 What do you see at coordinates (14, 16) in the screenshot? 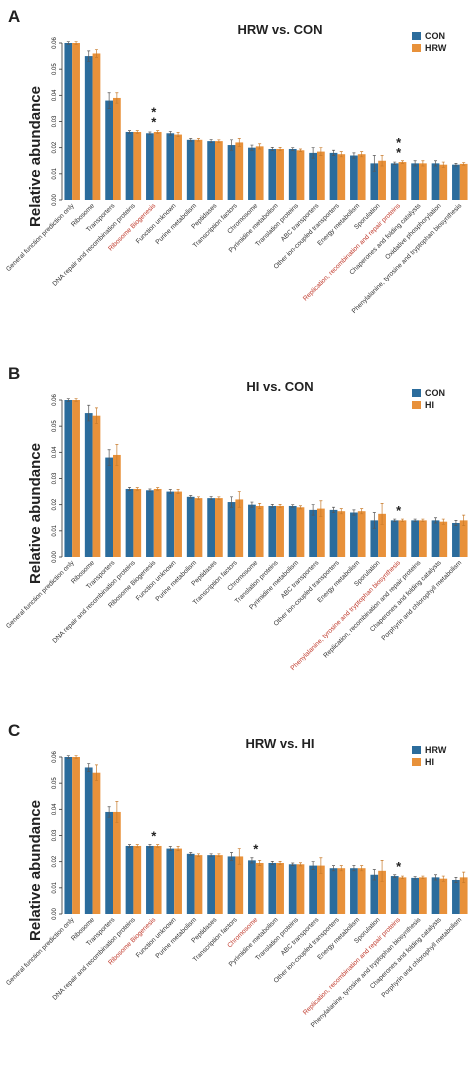
I see `panel-letter: A` at bounding box center [14, 16].